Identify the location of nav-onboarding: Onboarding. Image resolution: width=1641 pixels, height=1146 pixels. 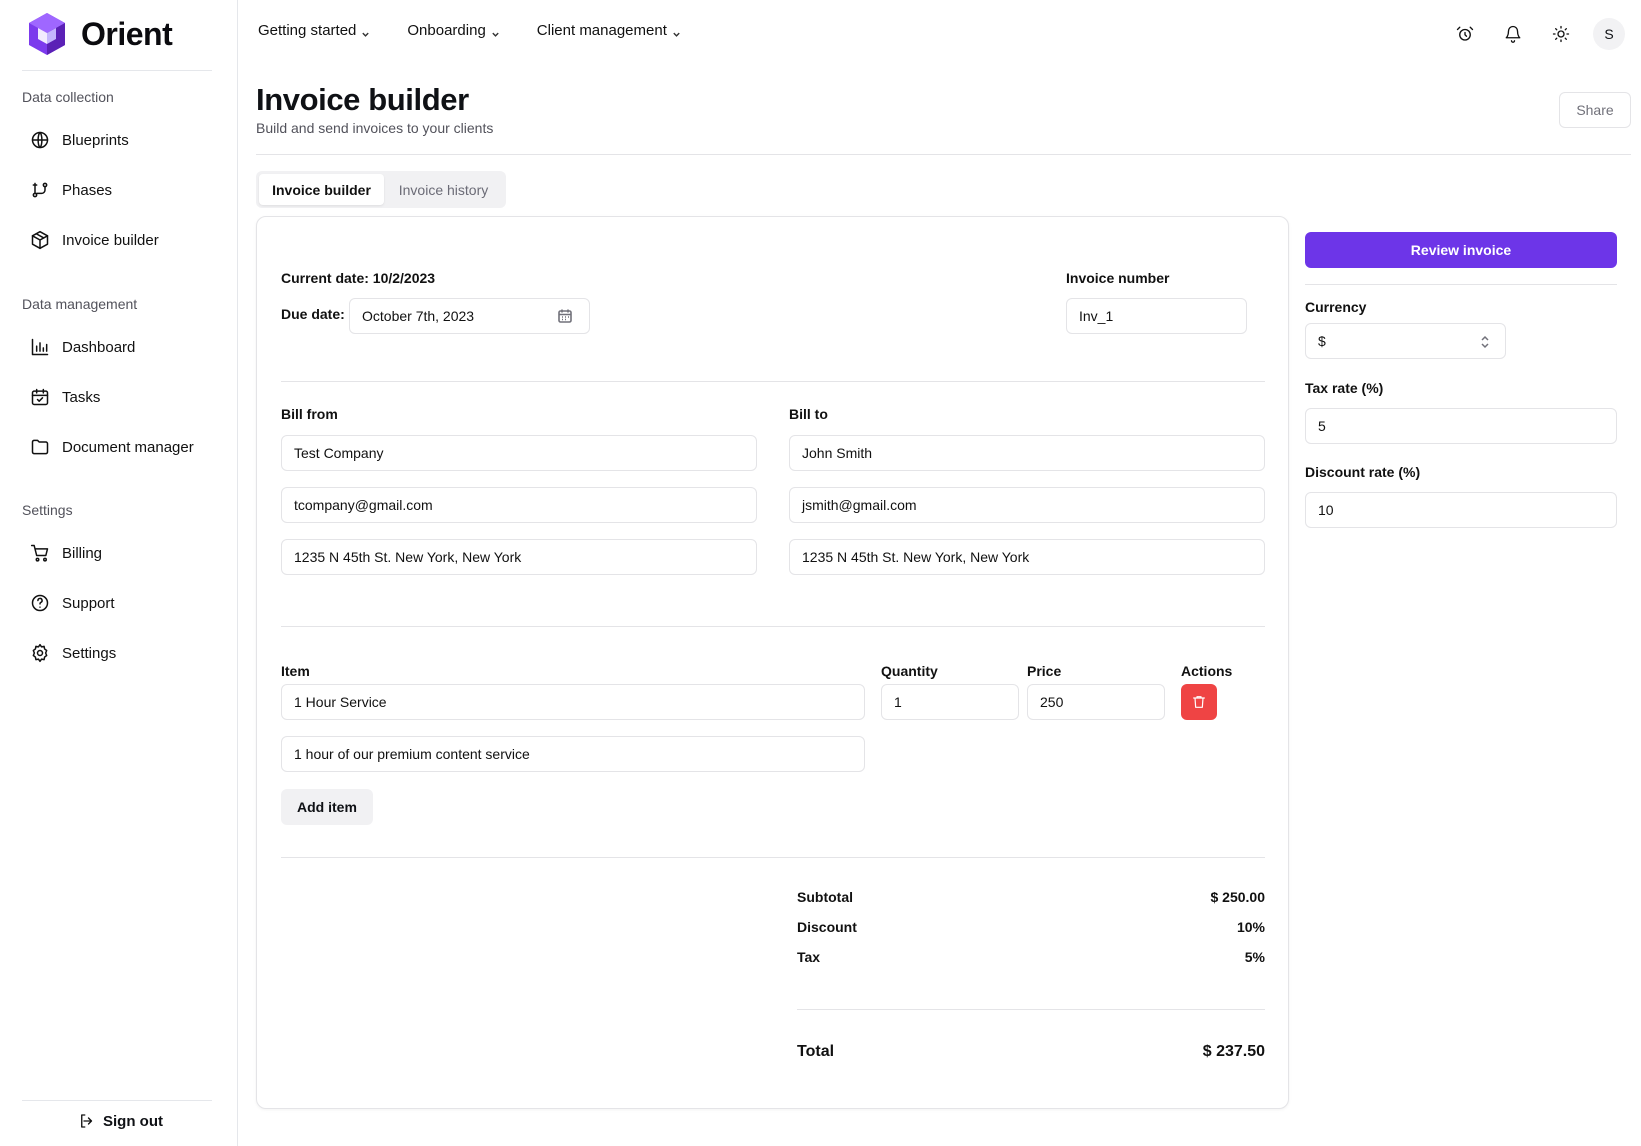
(453, 30).